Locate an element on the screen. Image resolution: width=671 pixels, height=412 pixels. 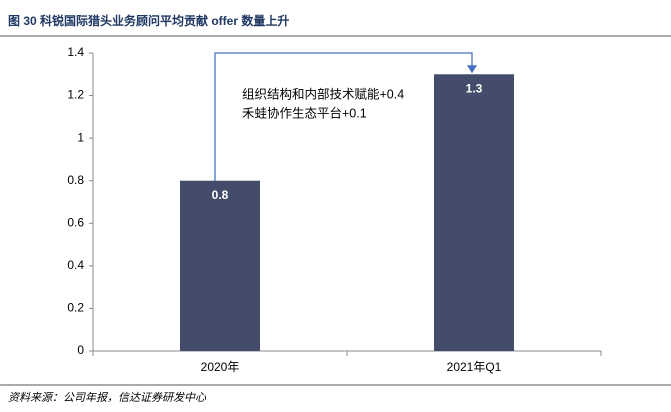
y-tick-label: 1.2 is located at coordinates (75, 95).